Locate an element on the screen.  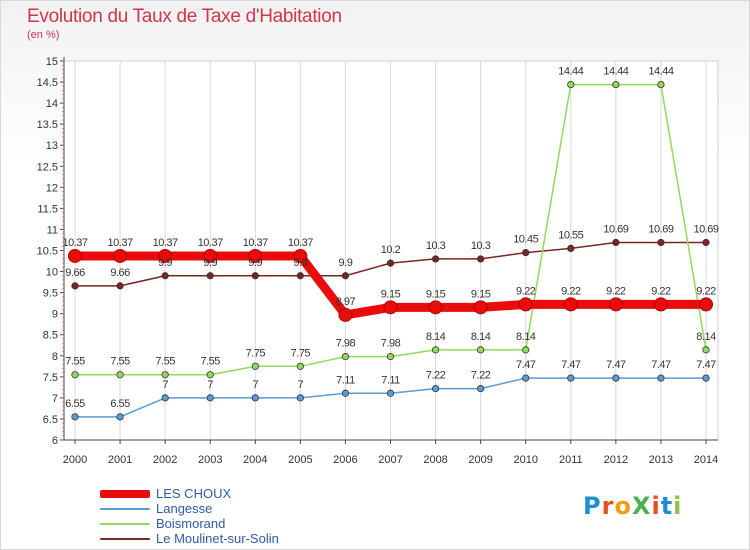
y-tick-label: 6.5 is located at coordinates (50, 420).